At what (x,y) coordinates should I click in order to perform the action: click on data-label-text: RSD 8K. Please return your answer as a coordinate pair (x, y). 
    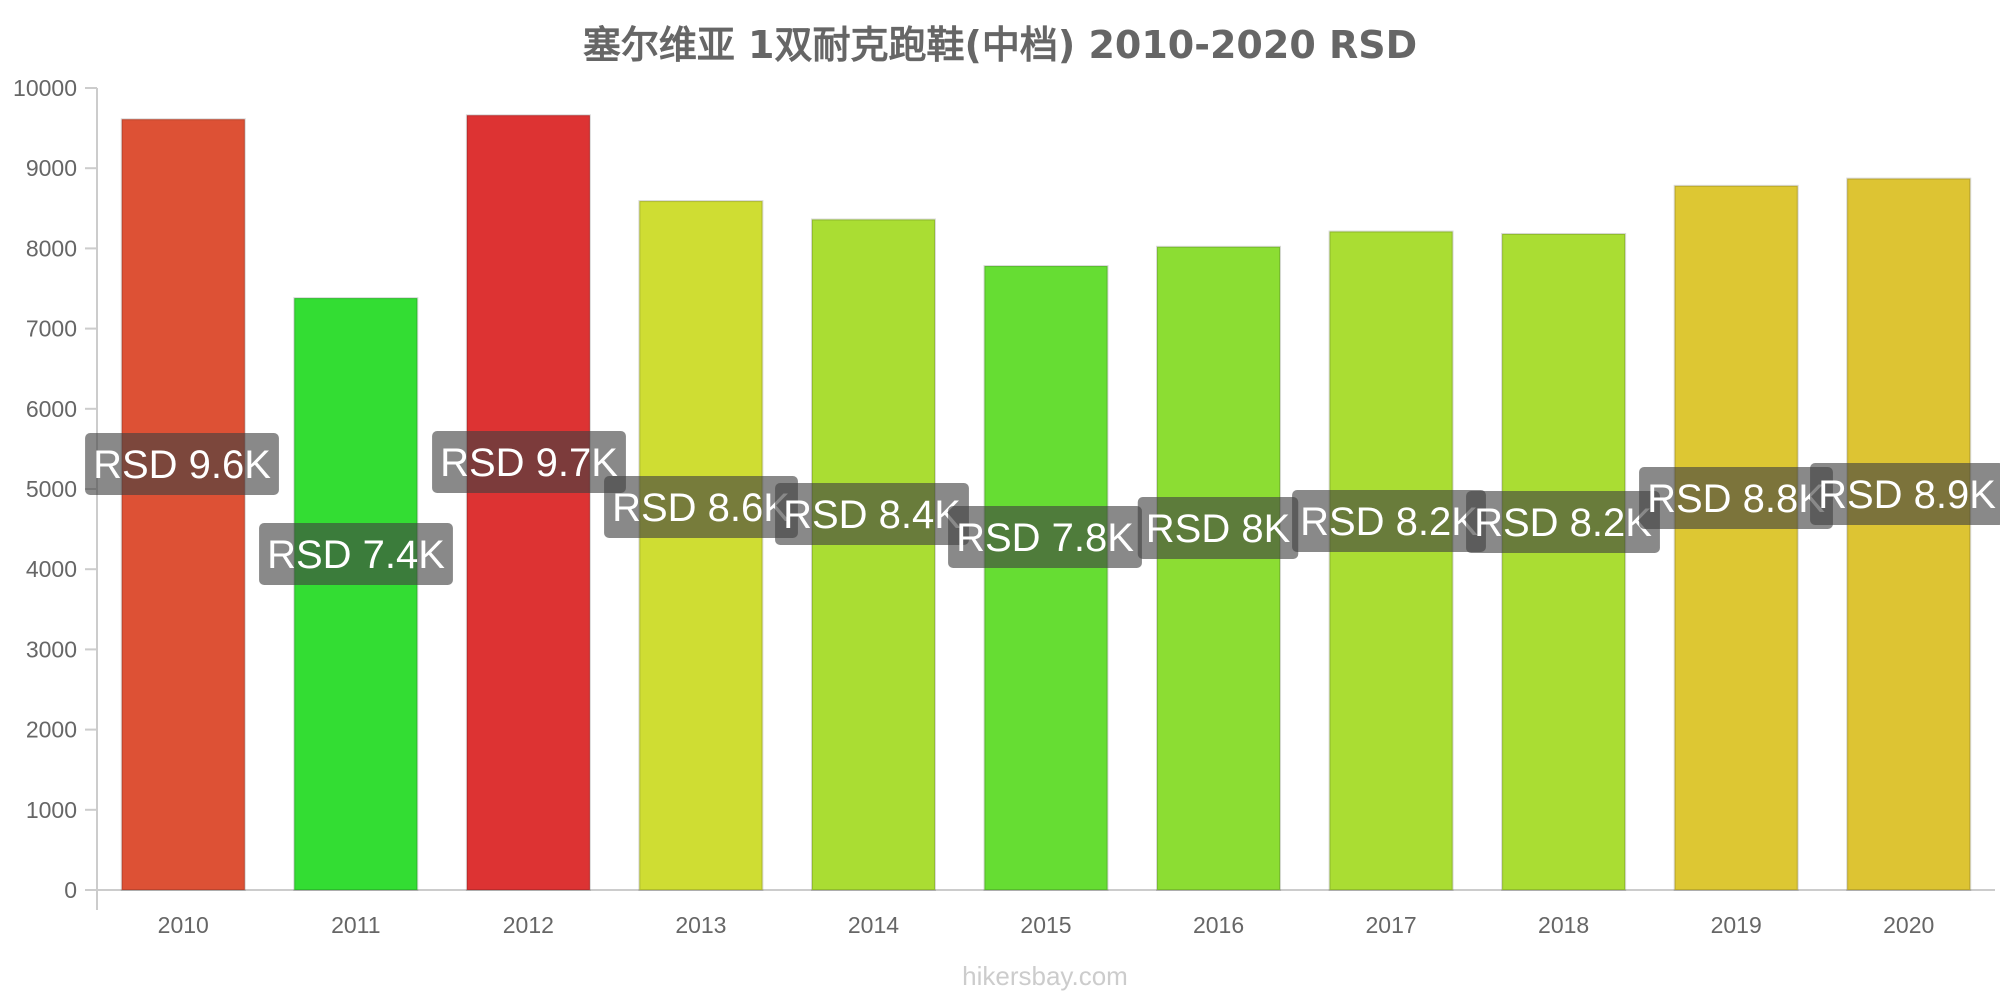
    Looking at the image, I should click on (1218, 529).